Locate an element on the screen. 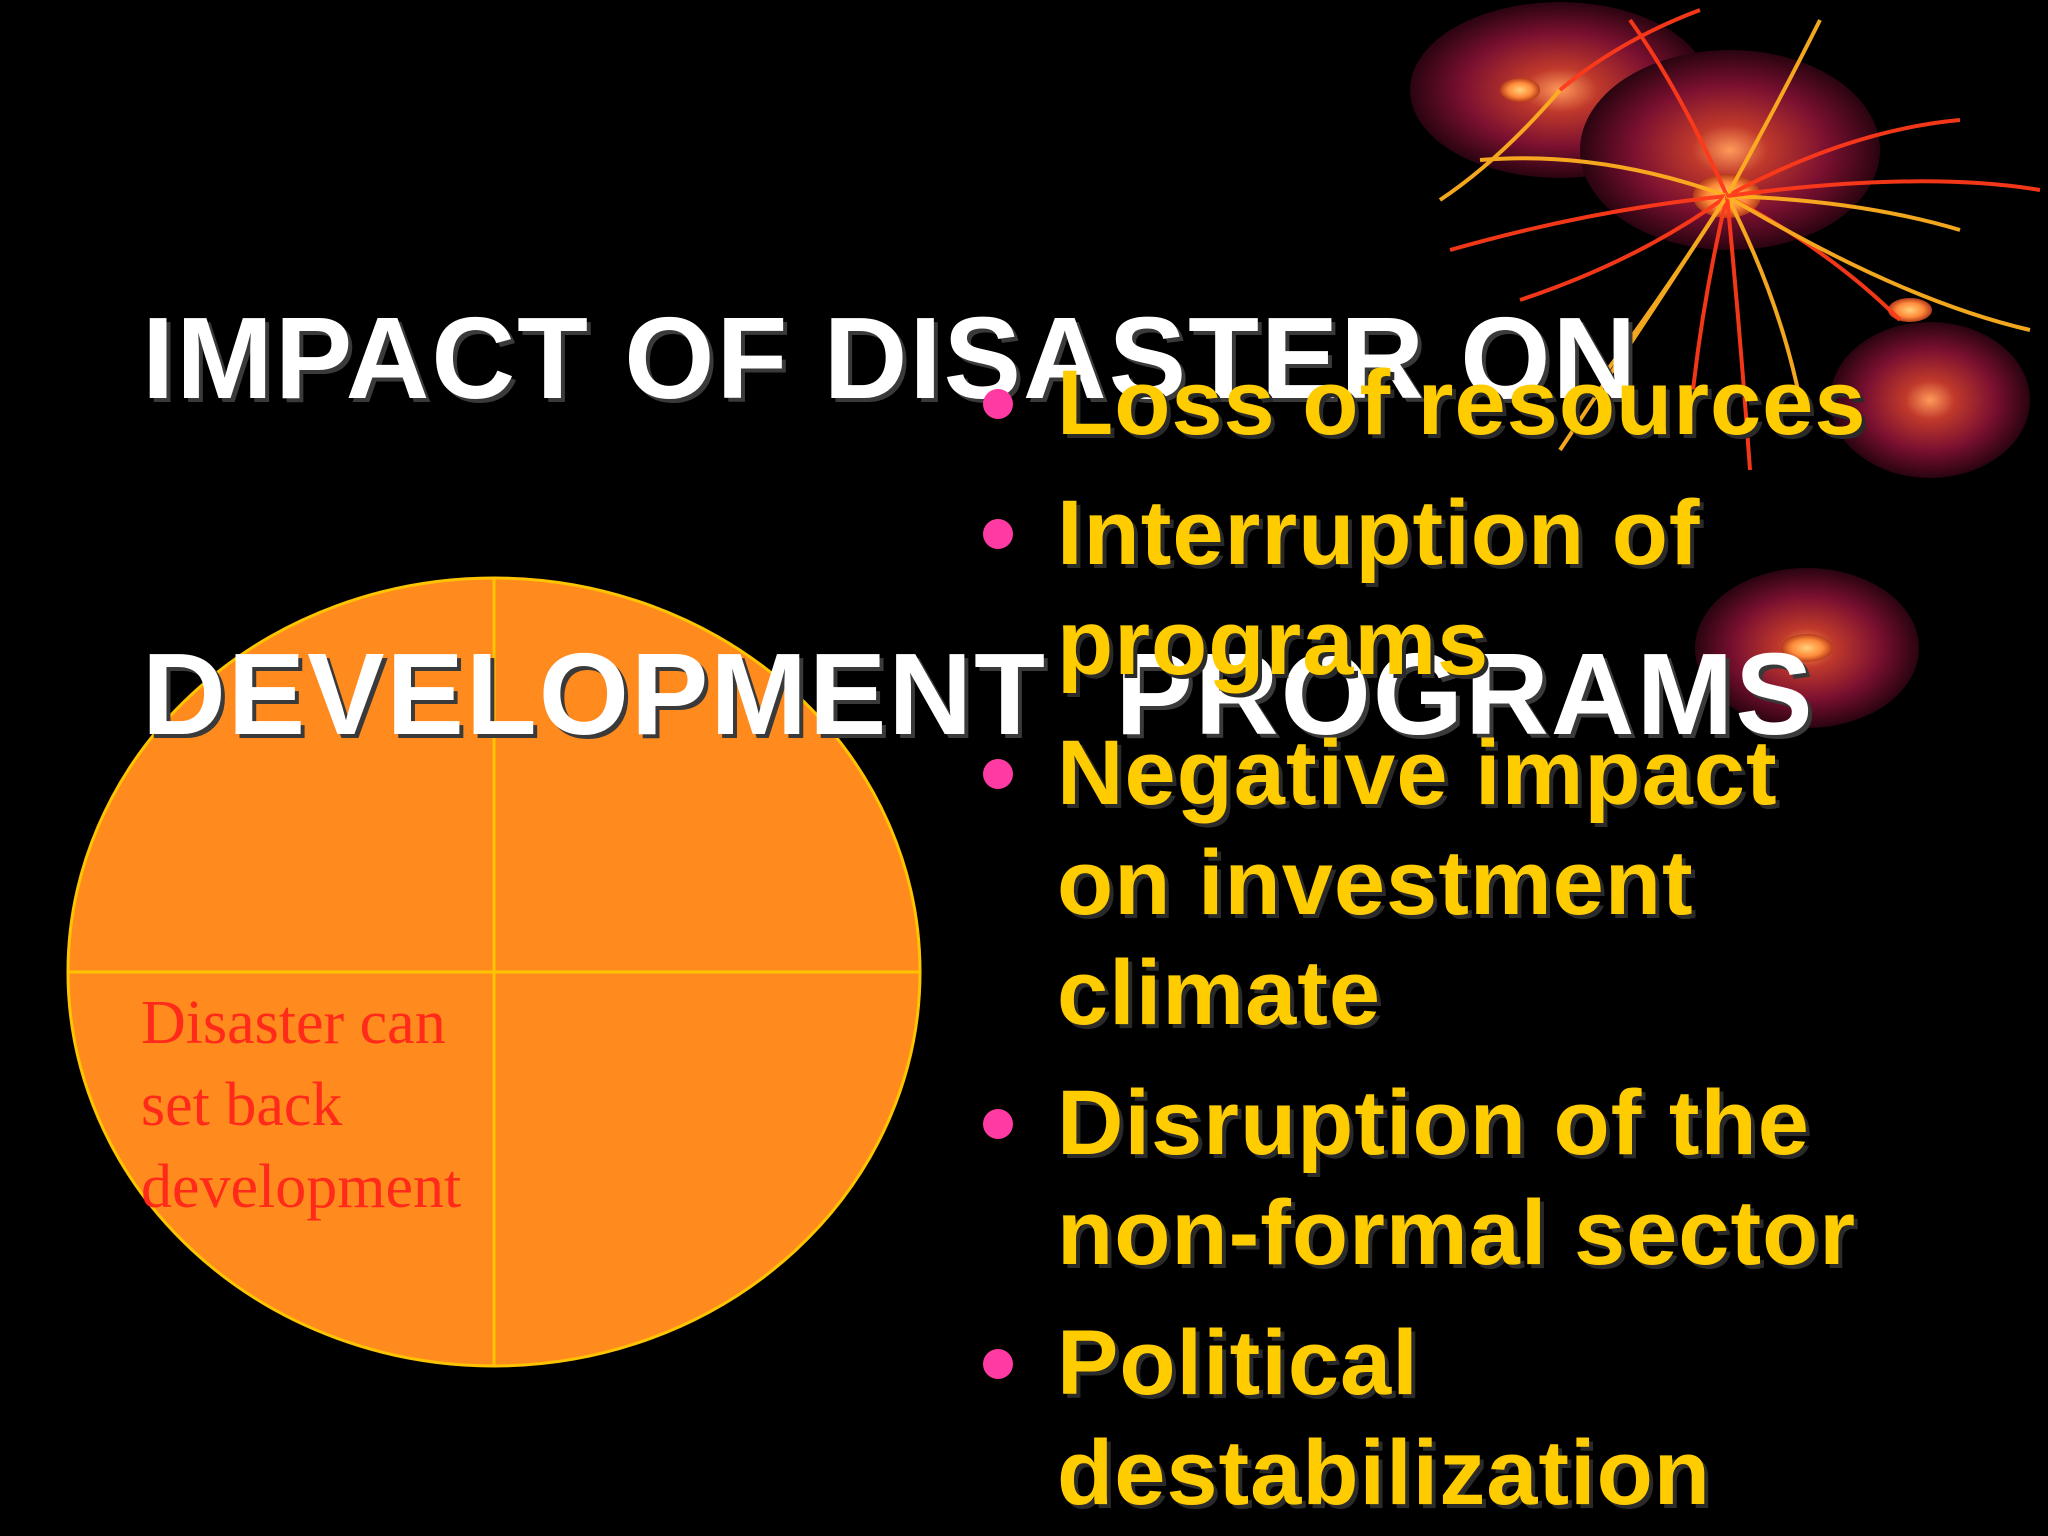  bullet-text: destabilization is located at coordinates (1384, 1473).